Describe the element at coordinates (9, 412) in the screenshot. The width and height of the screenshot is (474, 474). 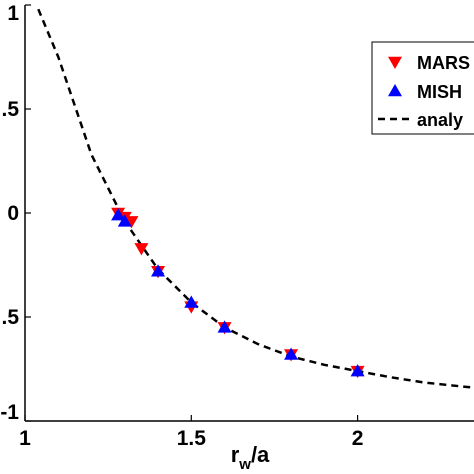
I see `y-tick-label: -1` at that location.